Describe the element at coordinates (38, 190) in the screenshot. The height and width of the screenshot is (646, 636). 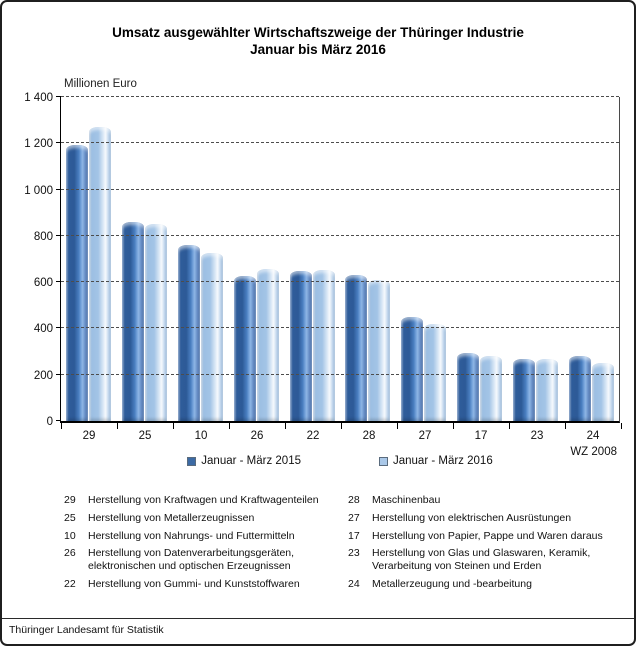
I see `y-tick-label-1000: 1 000` at that location.